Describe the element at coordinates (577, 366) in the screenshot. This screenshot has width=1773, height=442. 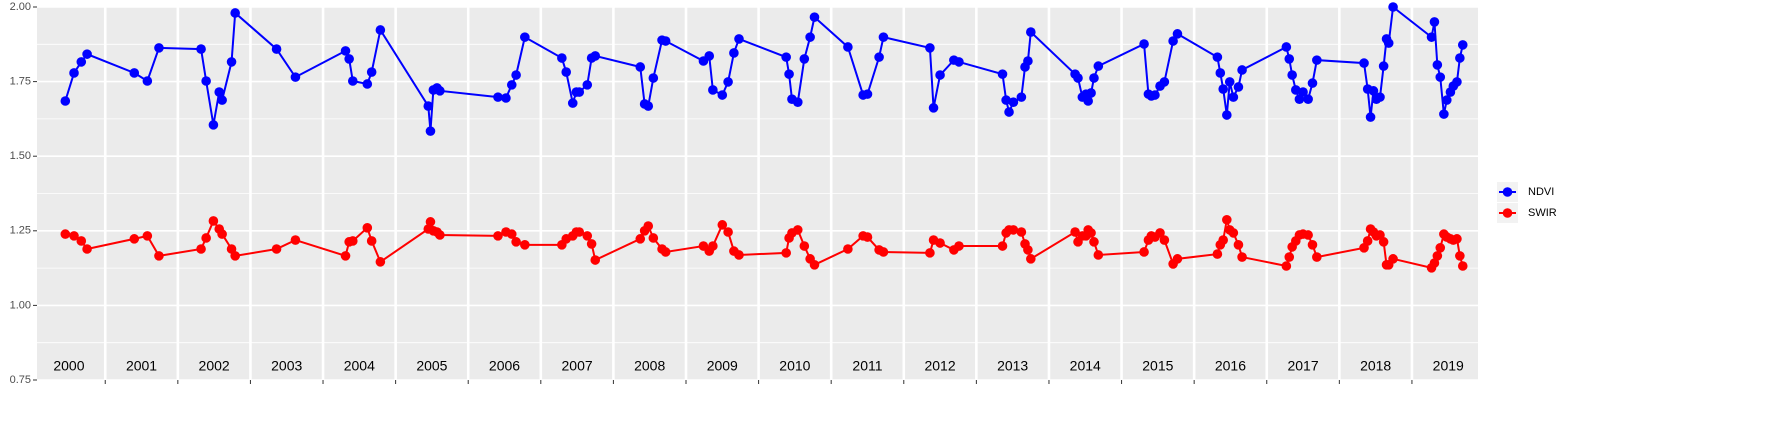
I see `year-label: 2007` at that location.